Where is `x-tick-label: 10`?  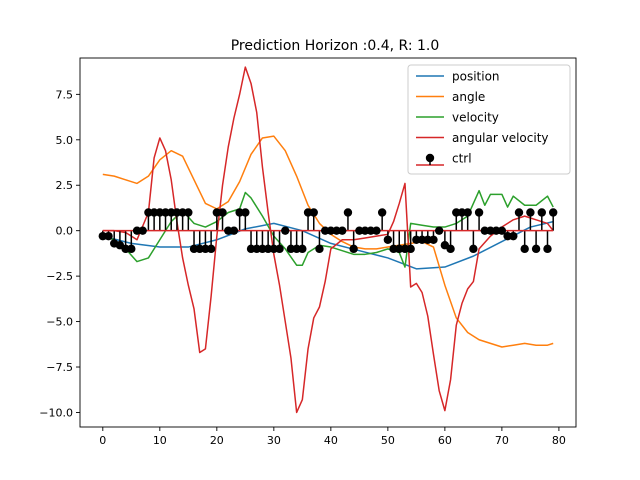
x-tick-label: 10 is located at coordinates (160, 440).